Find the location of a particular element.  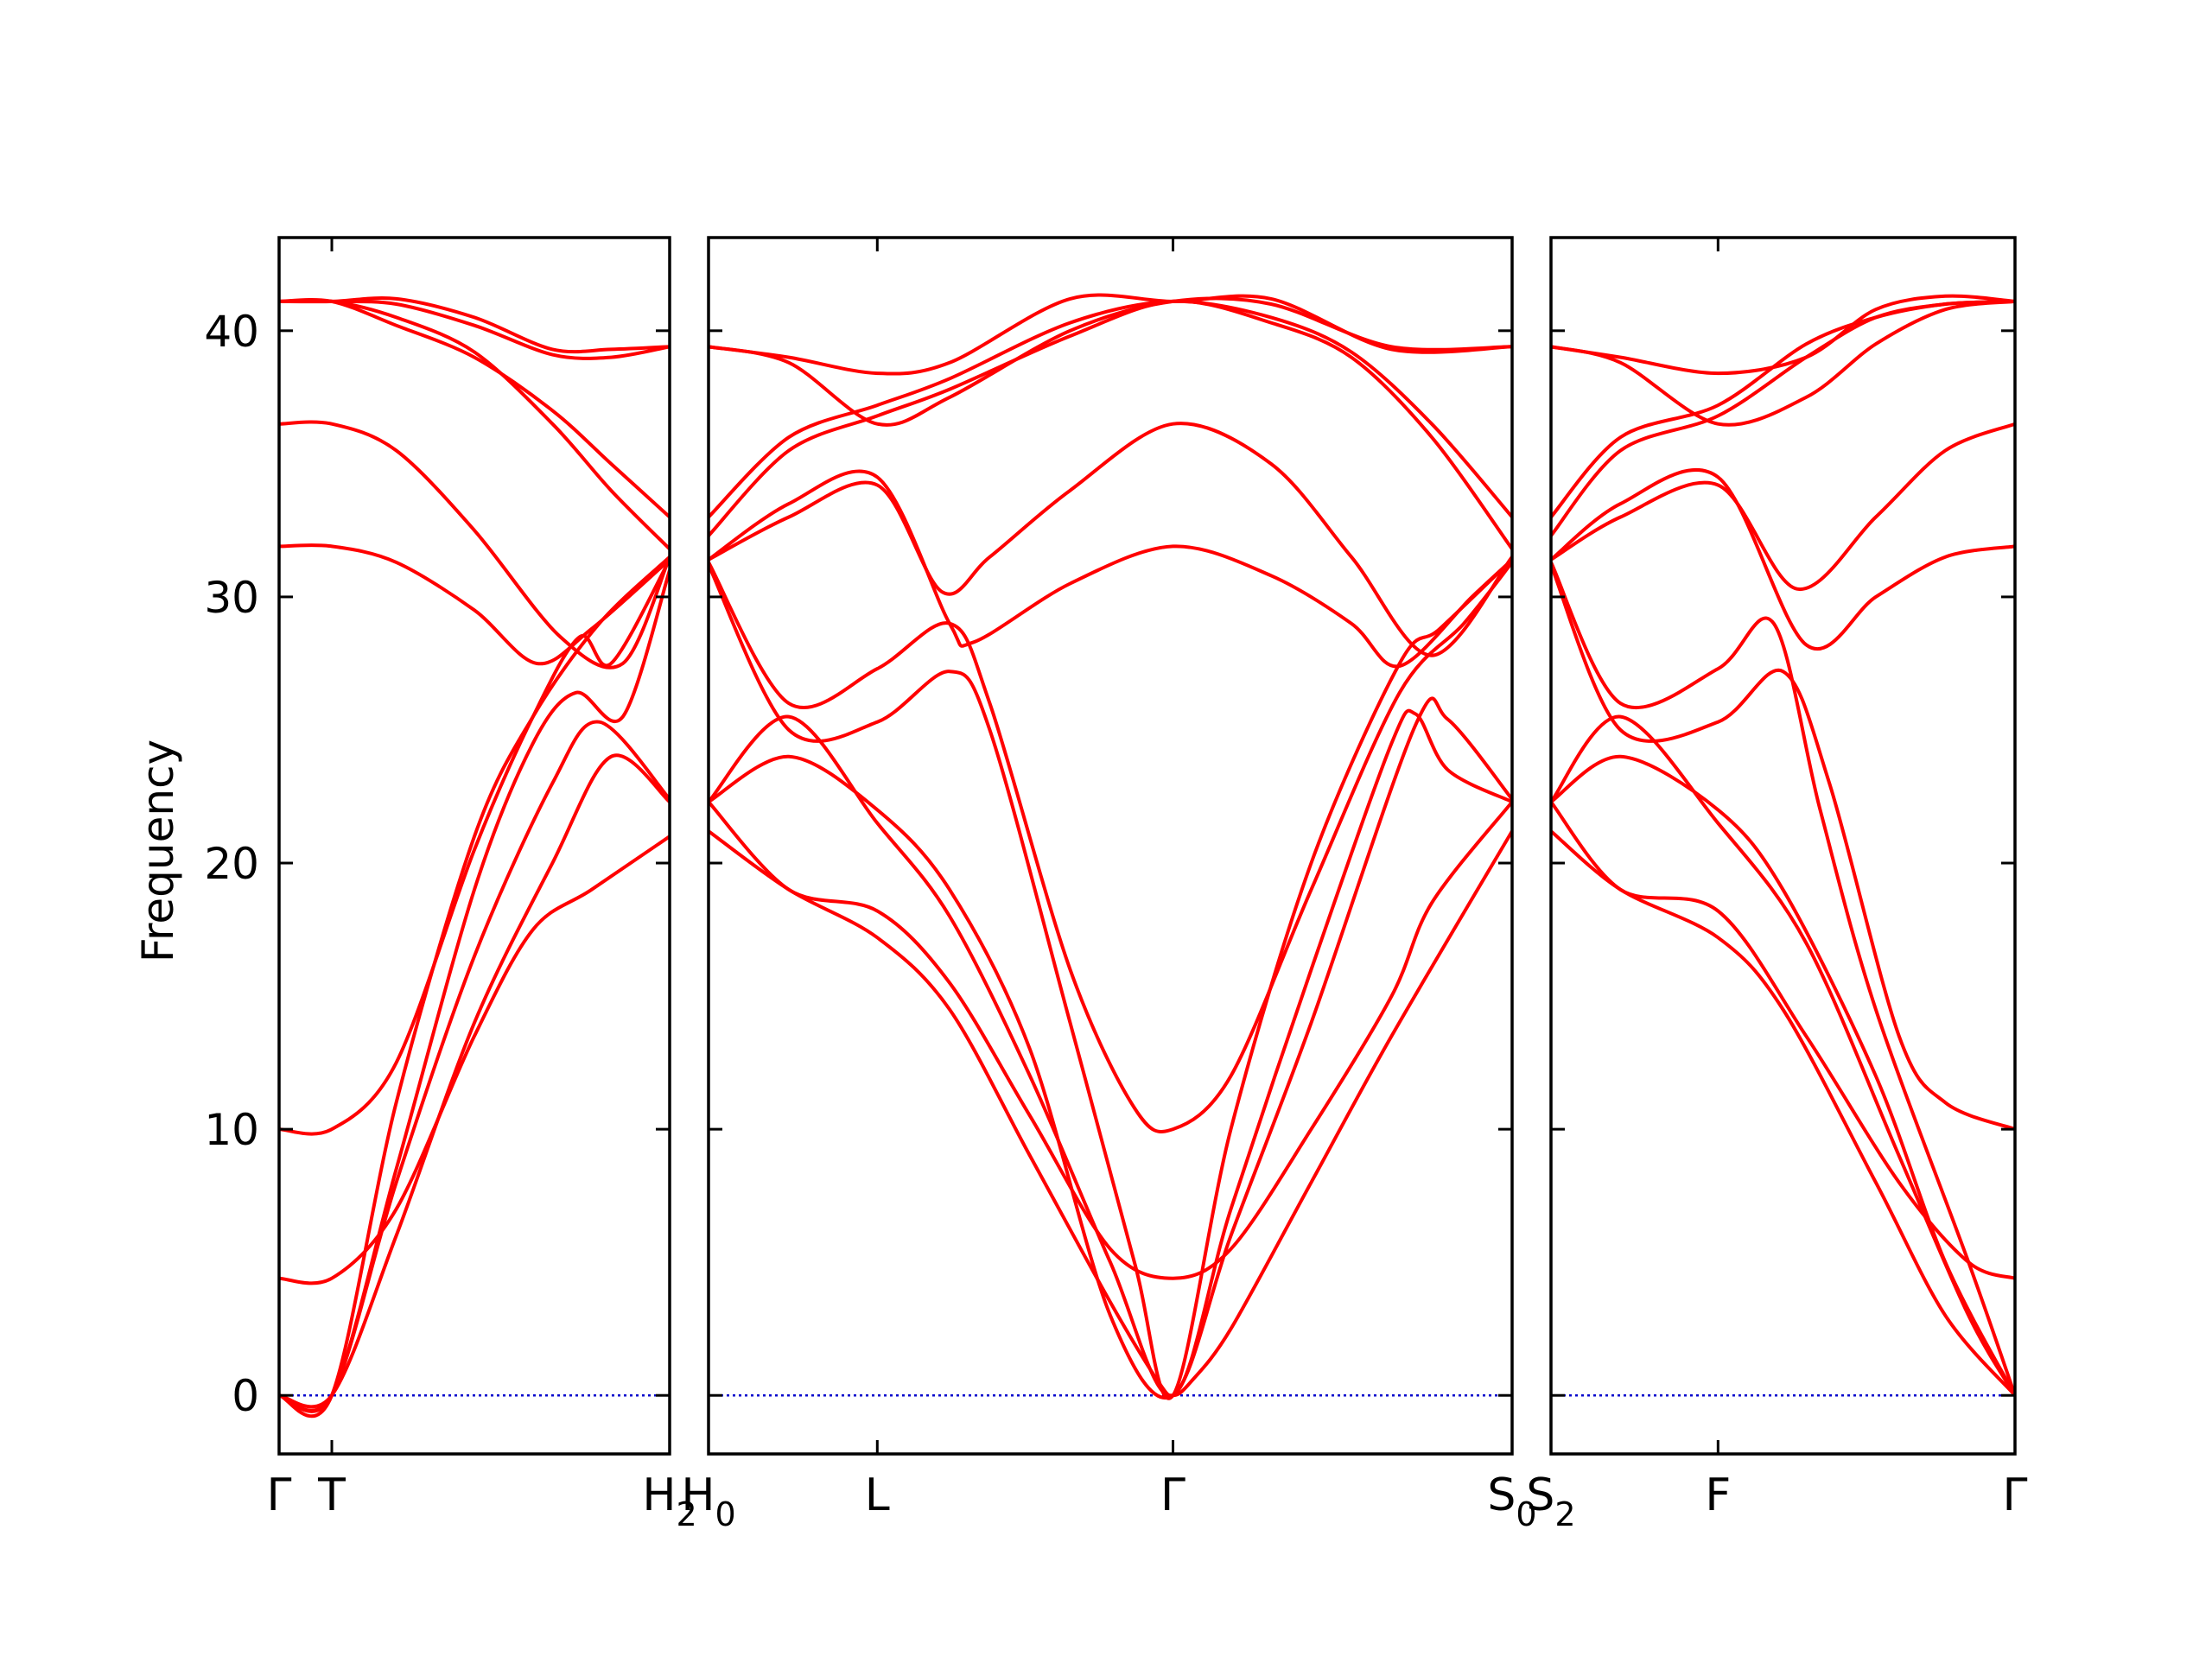

x-tick-label: F is located at coordinates (1718, 1495).